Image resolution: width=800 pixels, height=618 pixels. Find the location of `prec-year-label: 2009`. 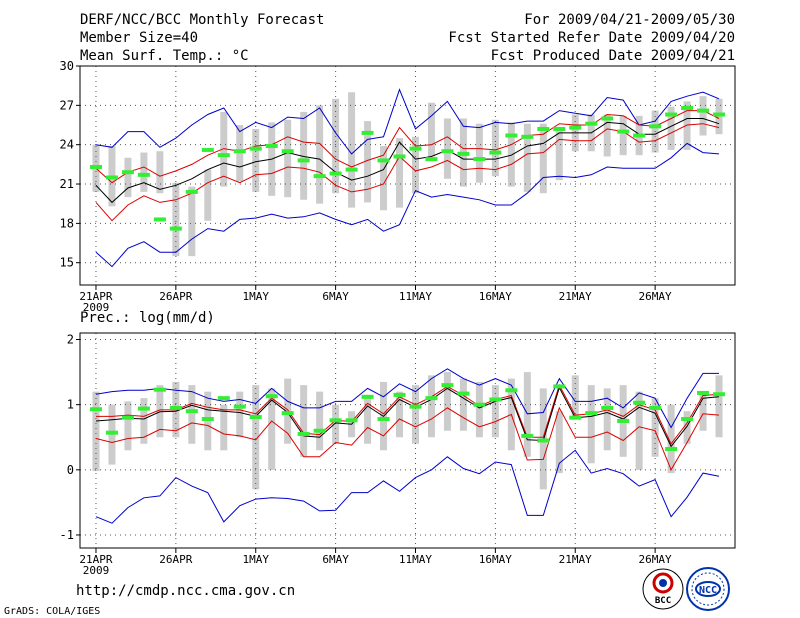

prec-year-label: 2009 is located at coordinates (96, 570).